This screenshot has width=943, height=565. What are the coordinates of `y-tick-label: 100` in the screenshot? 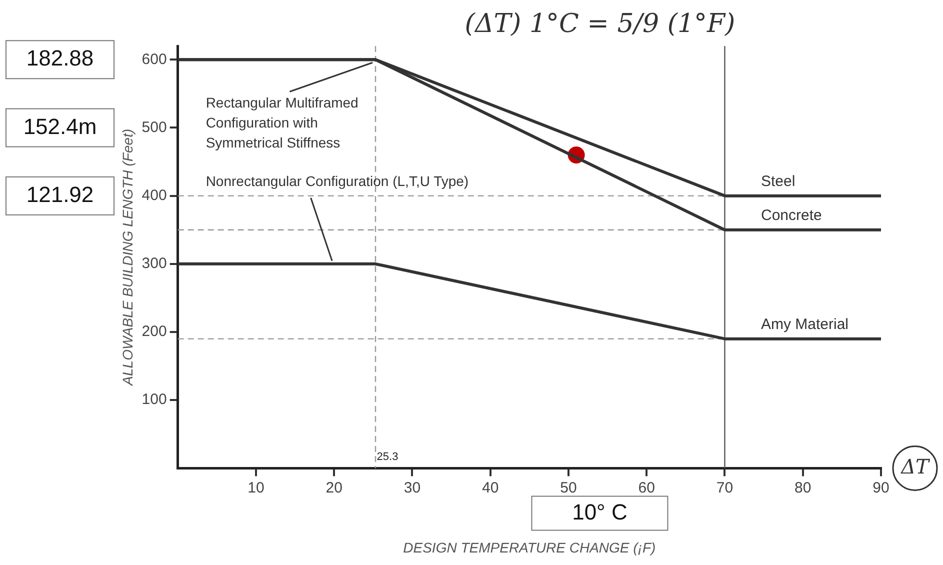 It's located at (154, 399).